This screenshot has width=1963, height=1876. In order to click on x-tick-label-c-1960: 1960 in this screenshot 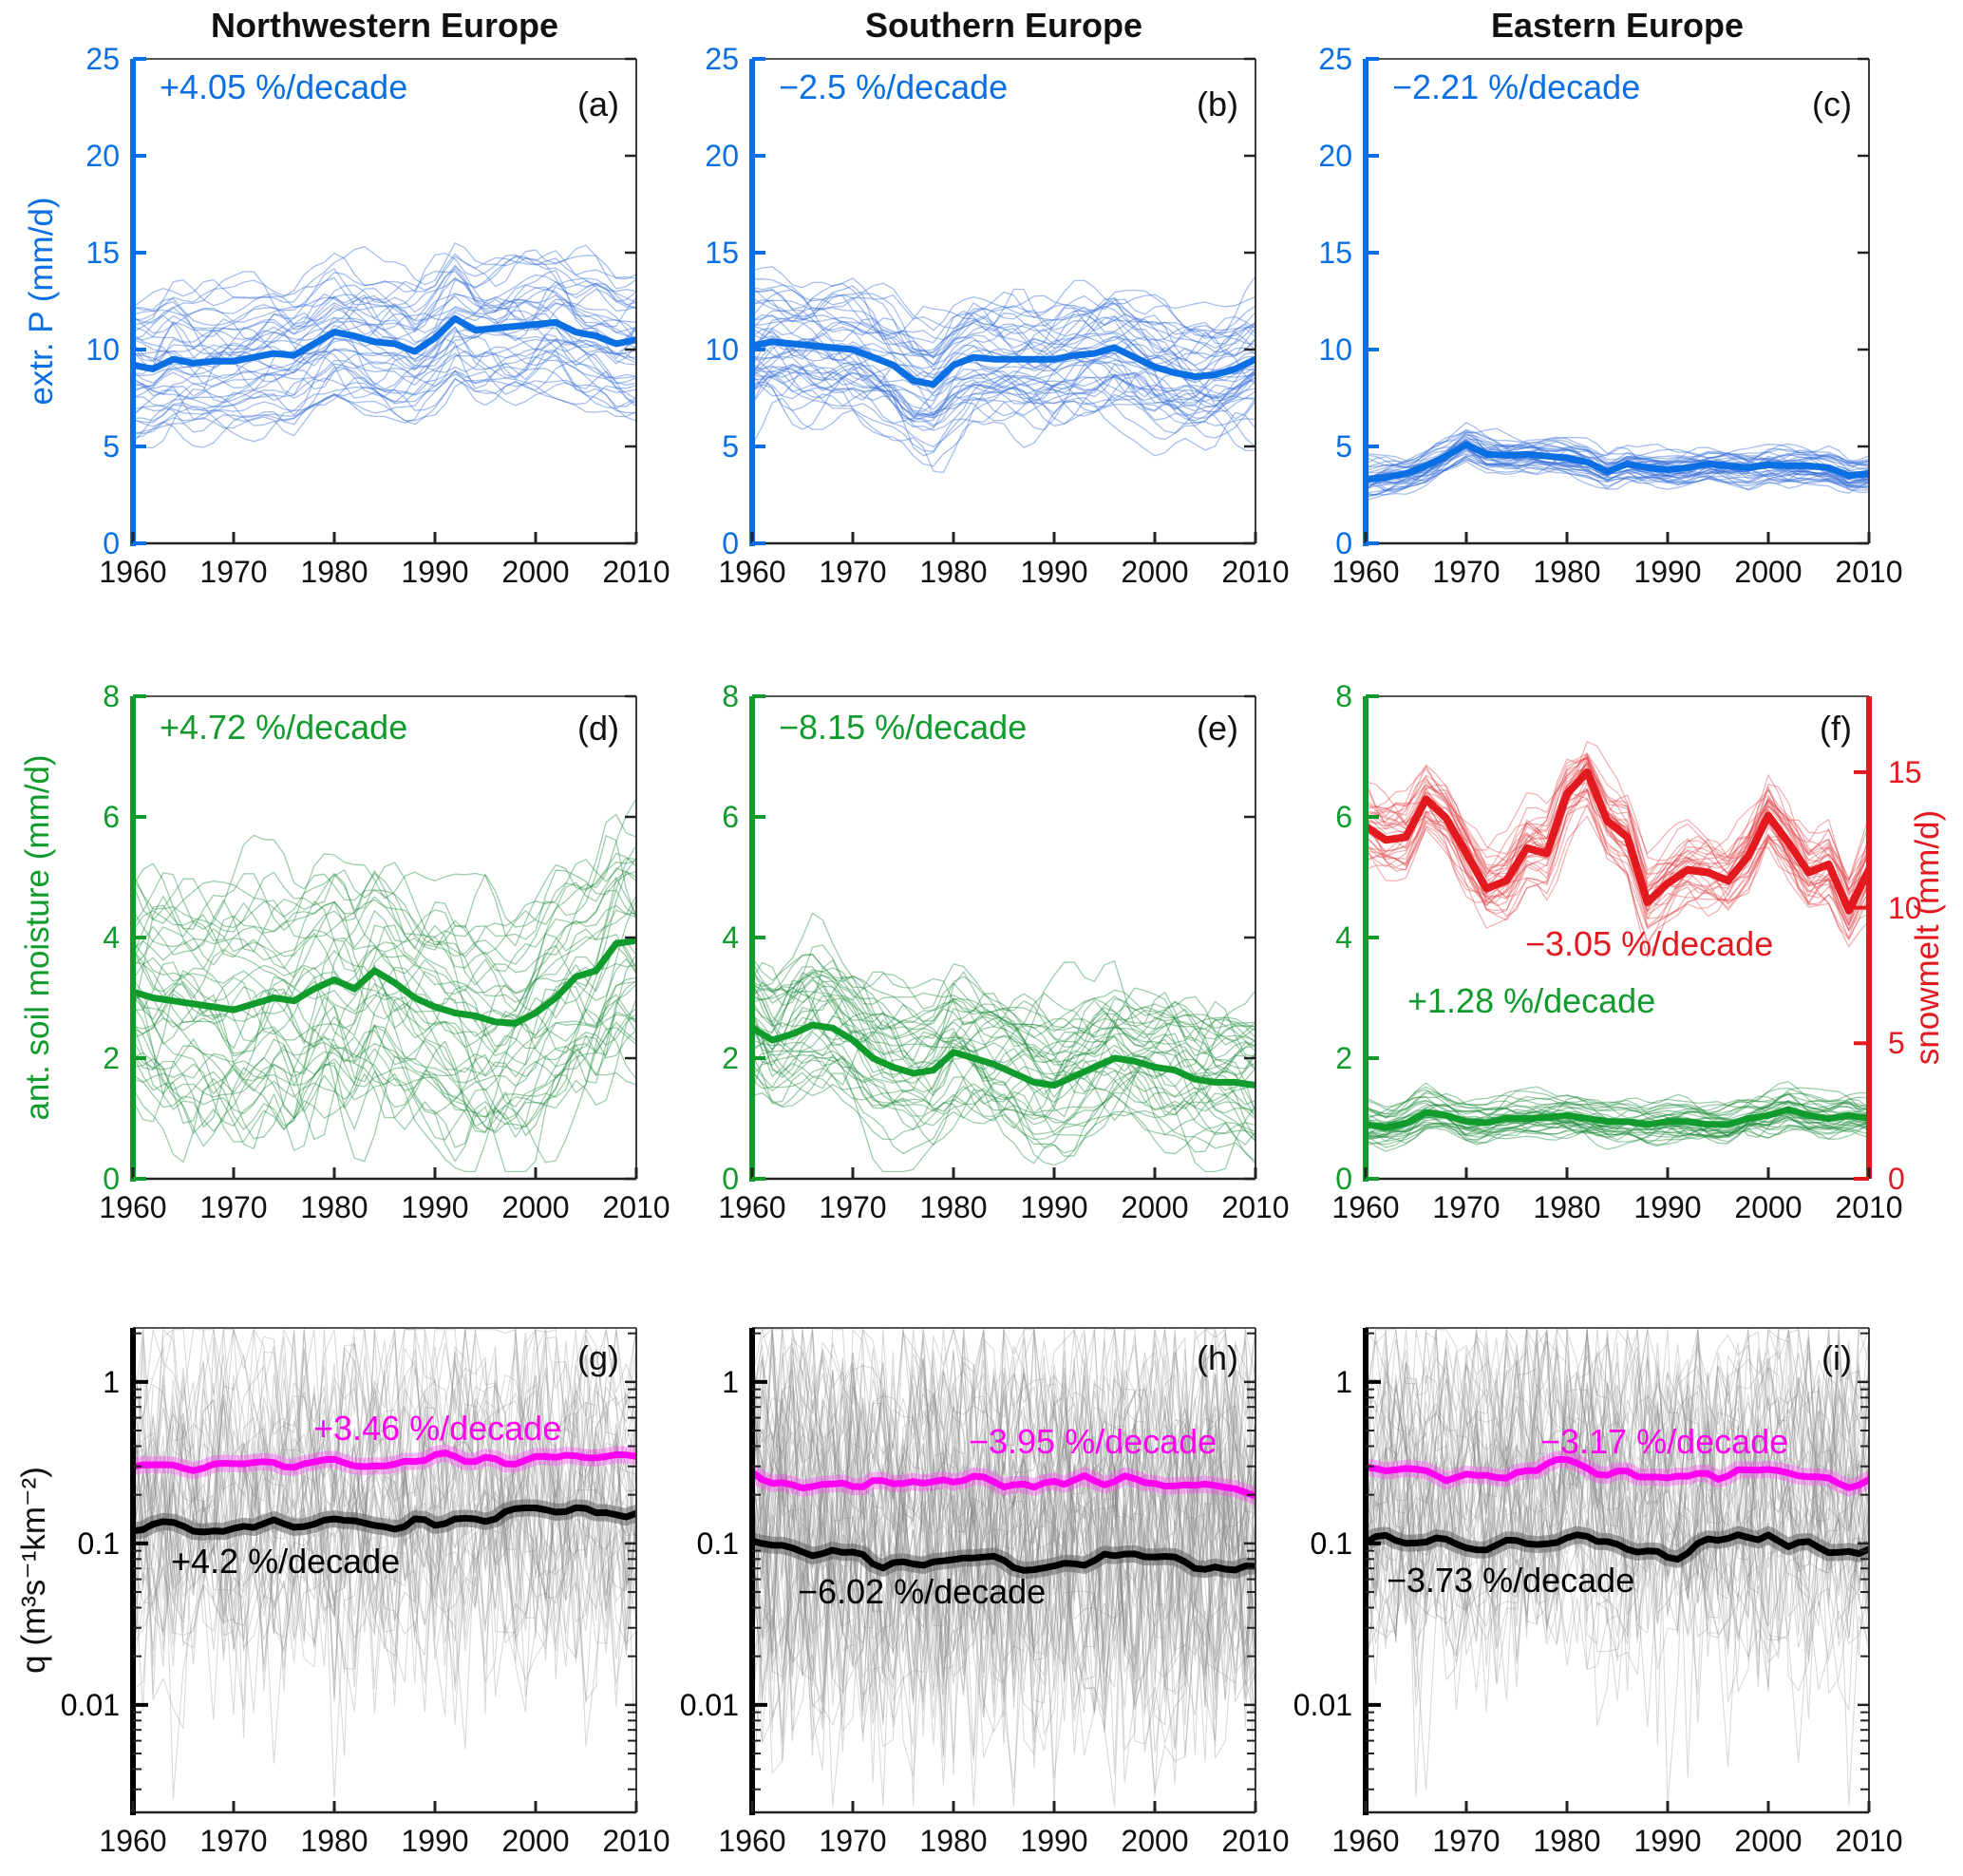, I will do `click(1366, 572)`.